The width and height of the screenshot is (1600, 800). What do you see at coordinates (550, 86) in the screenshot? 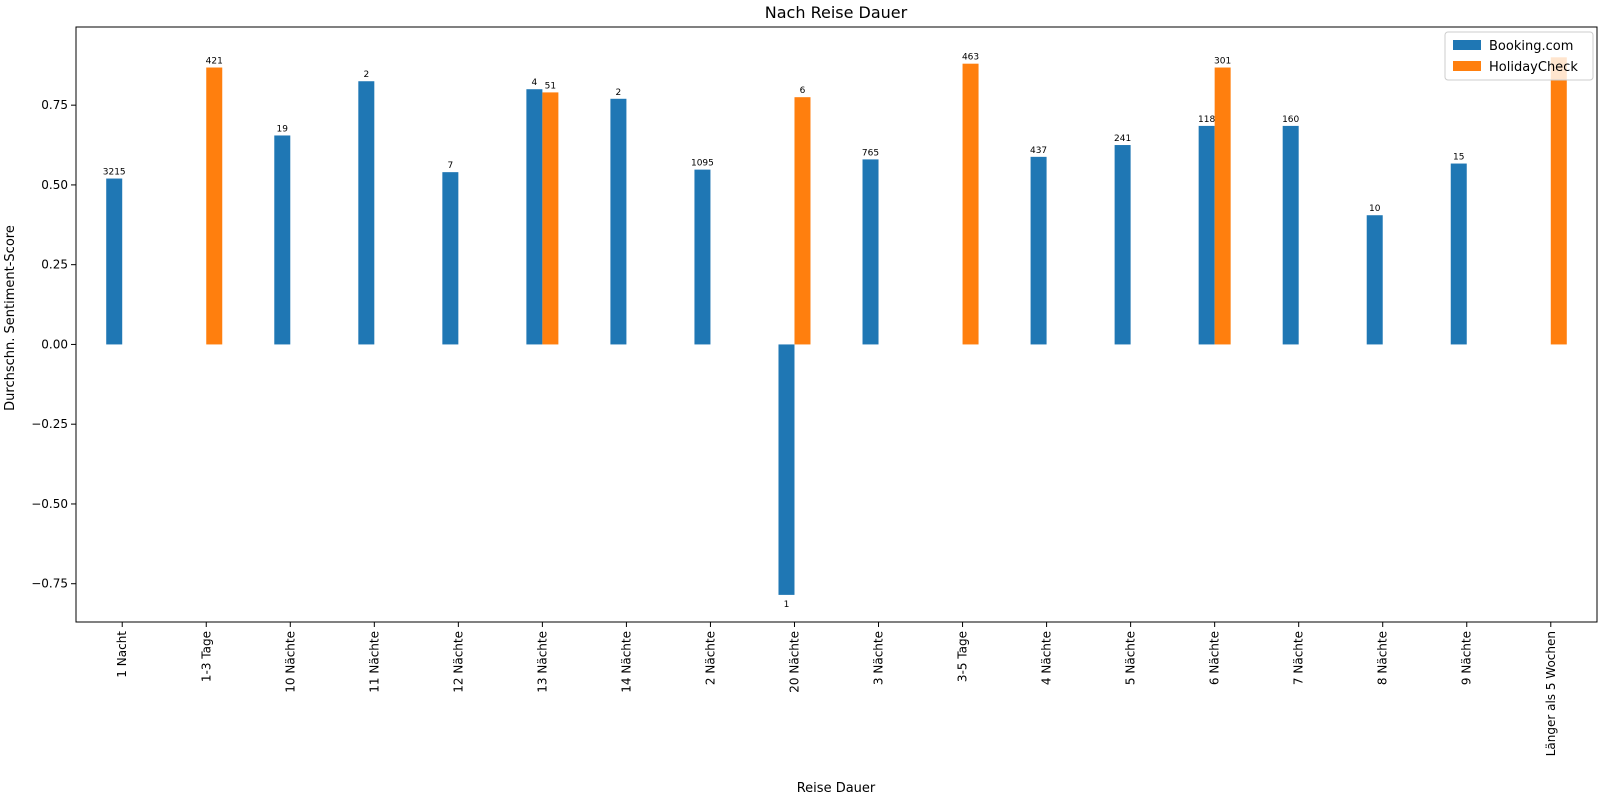
I see `data-label-holidaycheck-13-nachte: 51` at bounding box center [550, 86].